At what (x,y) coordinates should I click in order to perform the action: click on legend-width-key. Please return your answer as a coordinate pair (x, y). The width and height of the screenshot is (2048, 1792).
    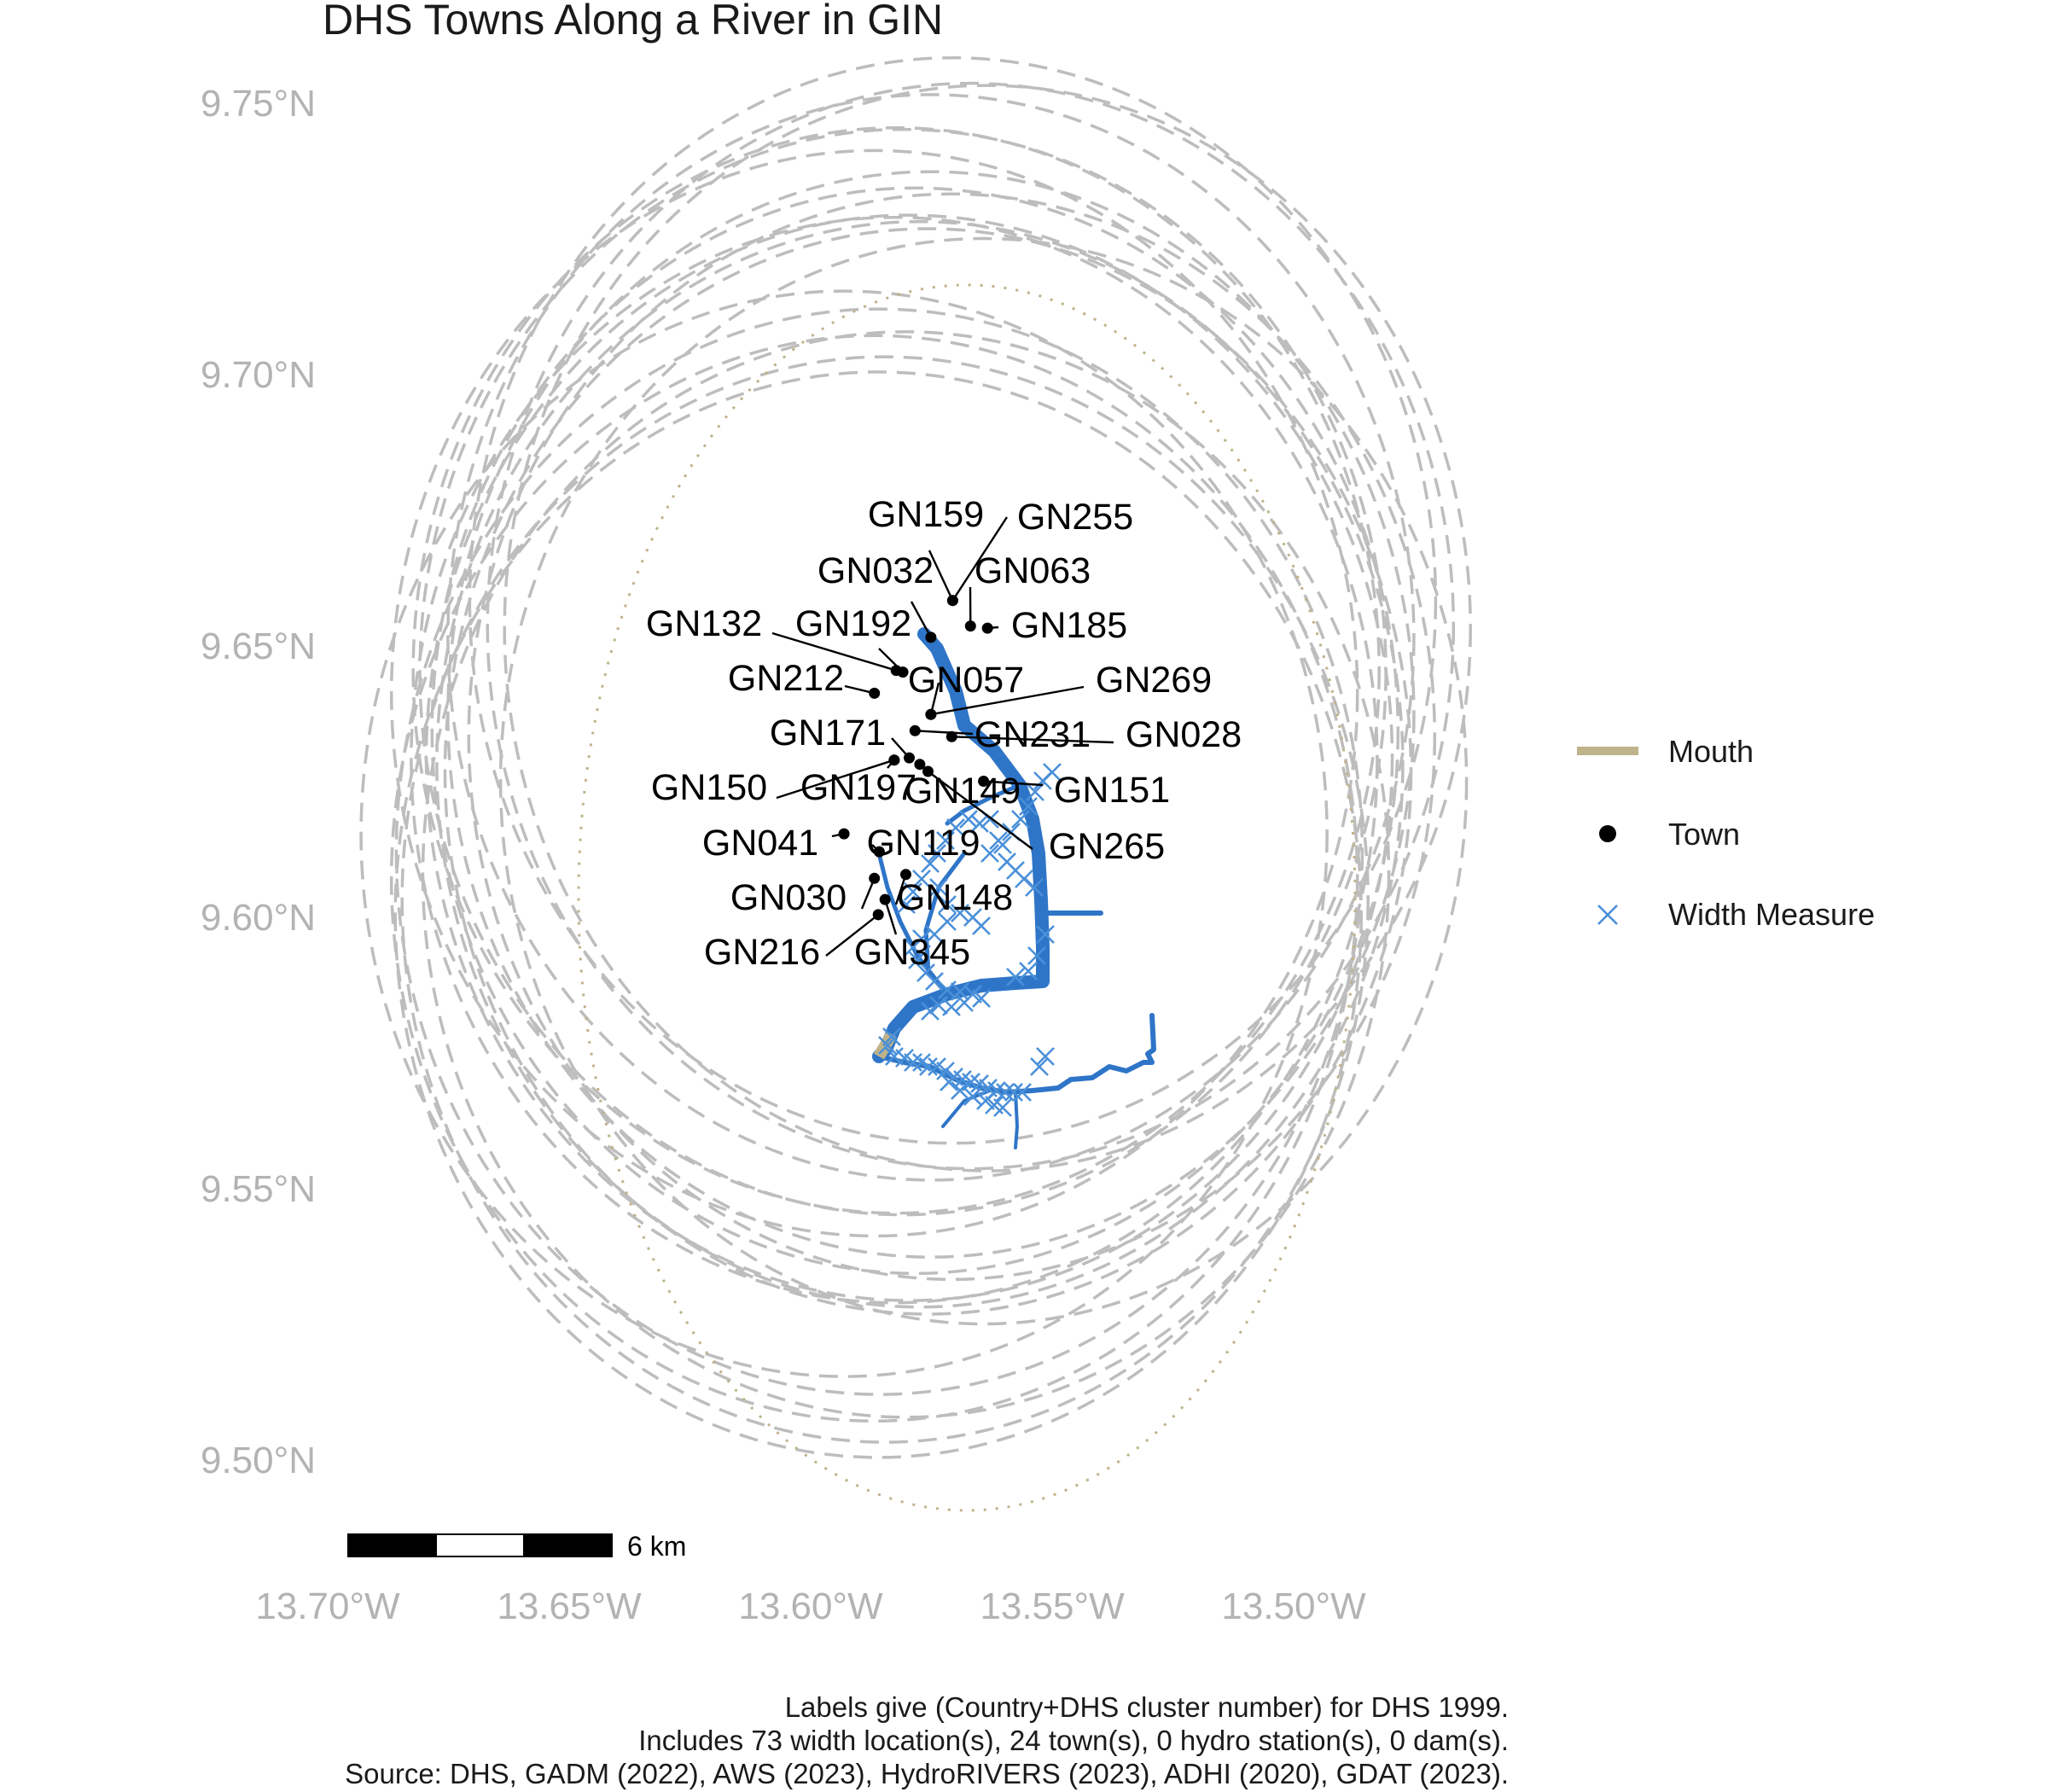
    Looking at the image, I should click on (1607, 915).